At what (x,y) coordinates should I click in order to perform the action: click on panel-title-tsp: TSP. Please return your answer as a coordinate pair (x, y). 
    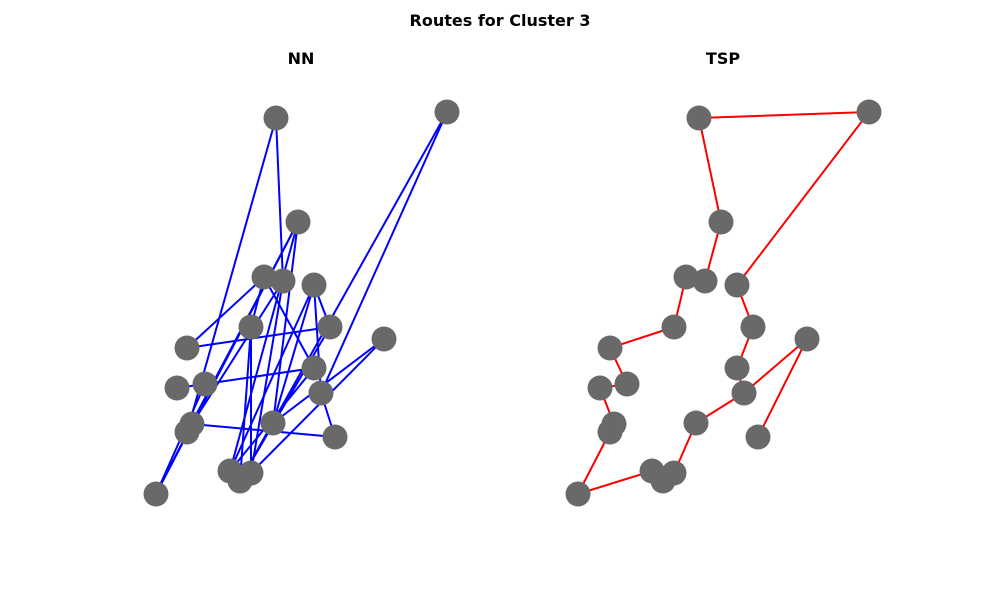
    Looking at the image, I should click on (723, 58).